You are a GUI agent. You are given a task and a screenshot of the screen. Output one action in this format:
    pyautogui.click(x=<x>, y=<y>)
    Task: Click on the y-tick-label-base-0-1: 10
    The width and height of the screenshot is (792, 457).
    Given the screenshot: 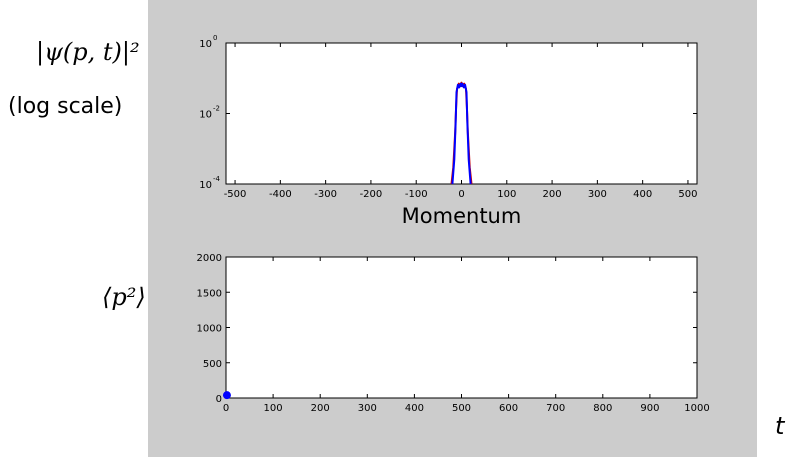 What is the action you would take?
    pyautogui.click(x=205, y=115)
    